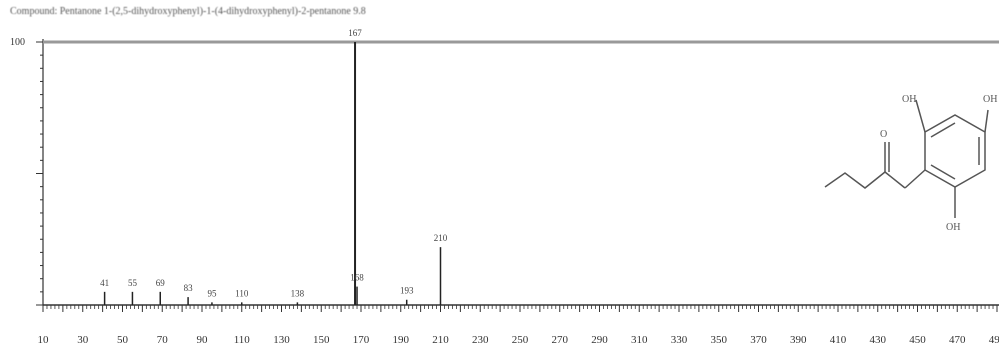  What do you see at coordinates (357, 278) in the screenshot?
I see `peak-label: 168` at bounding box center [357, 278].